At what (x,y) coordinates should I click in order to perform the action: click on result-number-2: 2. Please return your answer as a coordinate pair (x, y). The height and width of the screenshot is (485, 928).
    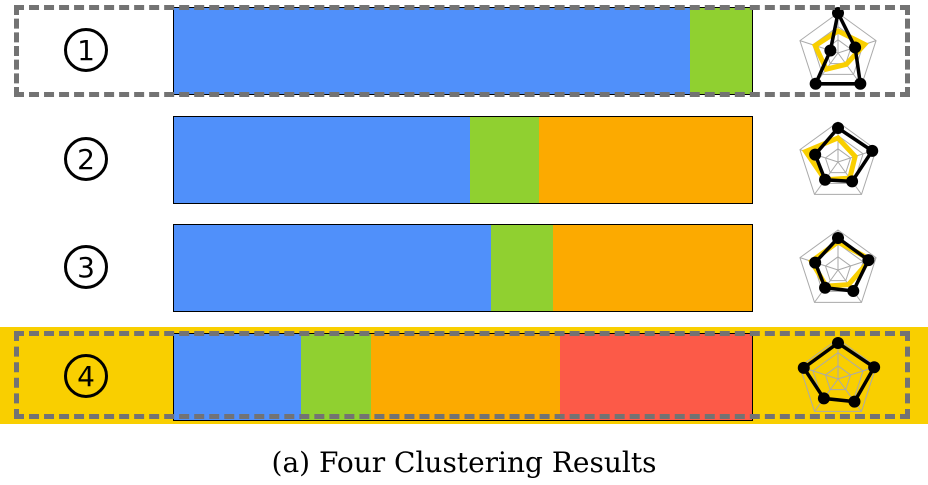
    Looking at the image, I should click on (86, 159).